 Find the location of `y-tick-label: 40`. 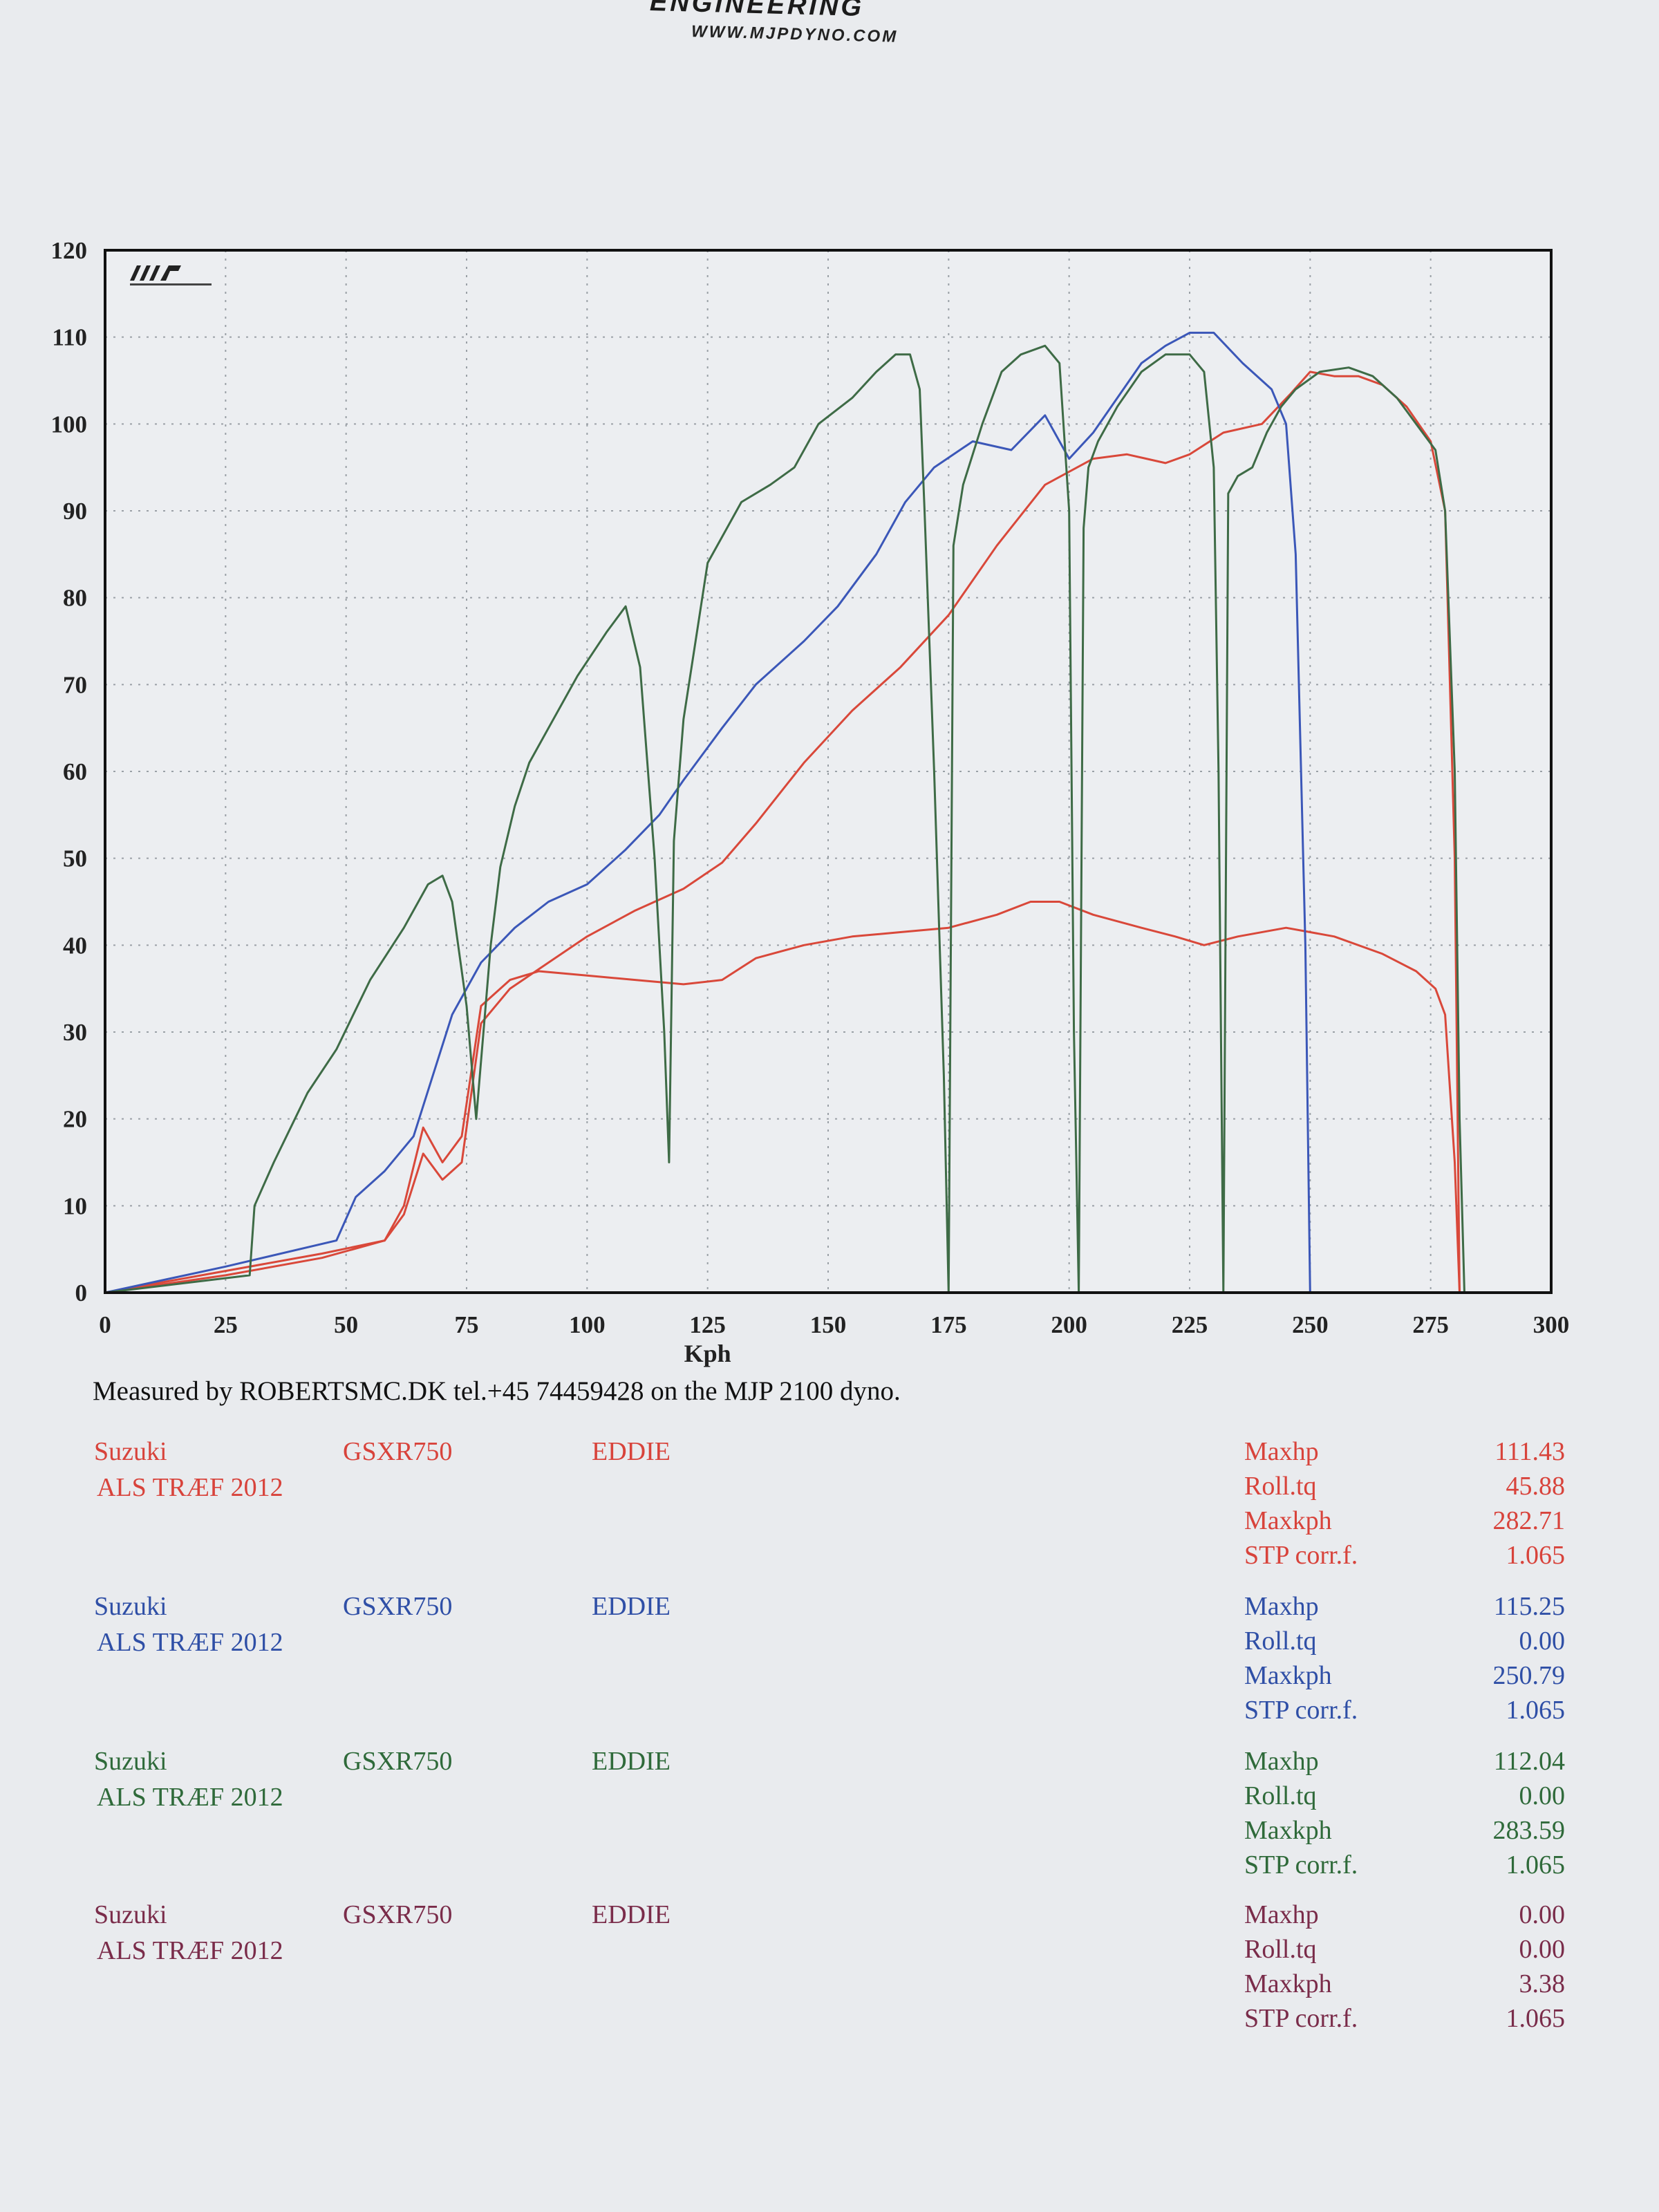

y-tick-label: 40 is located at coordinates (75, 946).